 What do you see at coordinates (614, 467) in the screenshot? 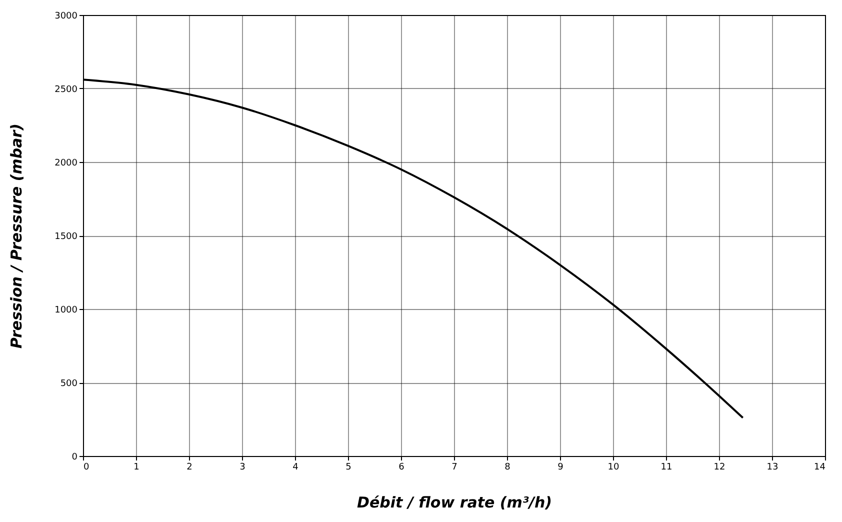
I see `x-tick-label: 10` at bounding box center [614, 467].